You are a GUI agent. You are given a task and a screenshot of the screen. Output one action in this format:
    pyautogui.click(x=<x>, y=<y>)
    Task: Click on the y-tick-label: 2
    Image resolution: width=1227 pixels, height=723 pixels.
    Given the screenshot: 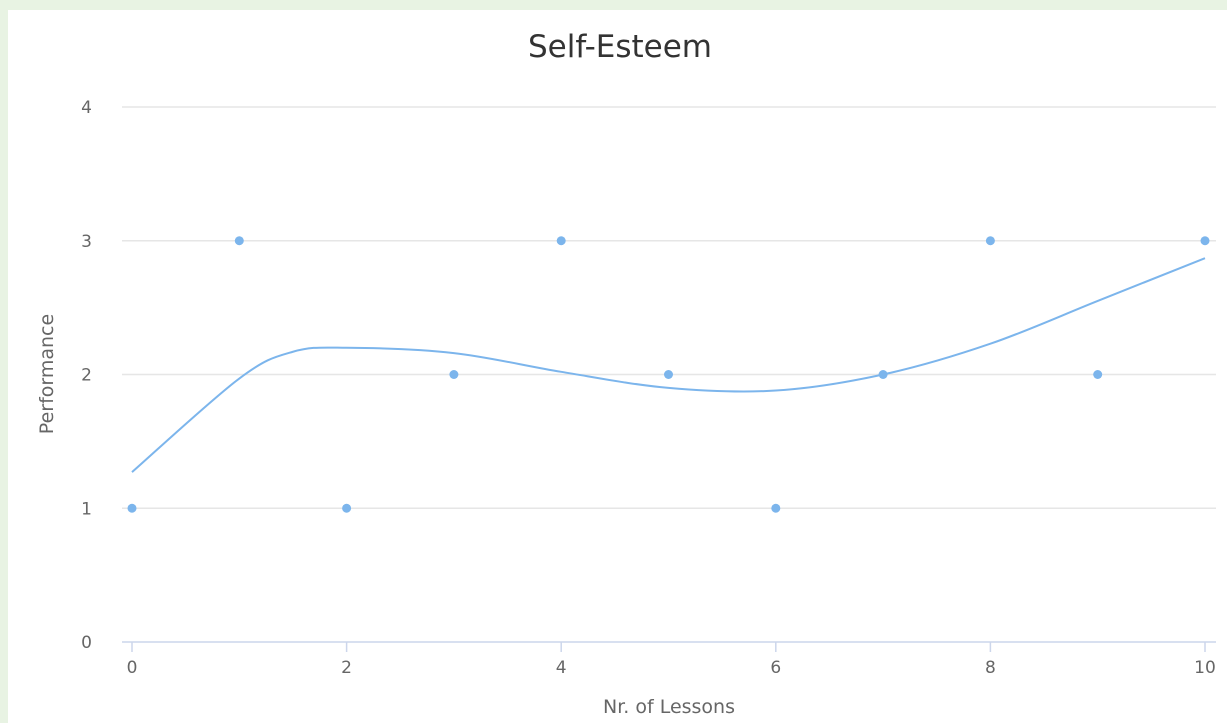 What is the action you would take?
    pyautogui.click(x=86, y=376)
    